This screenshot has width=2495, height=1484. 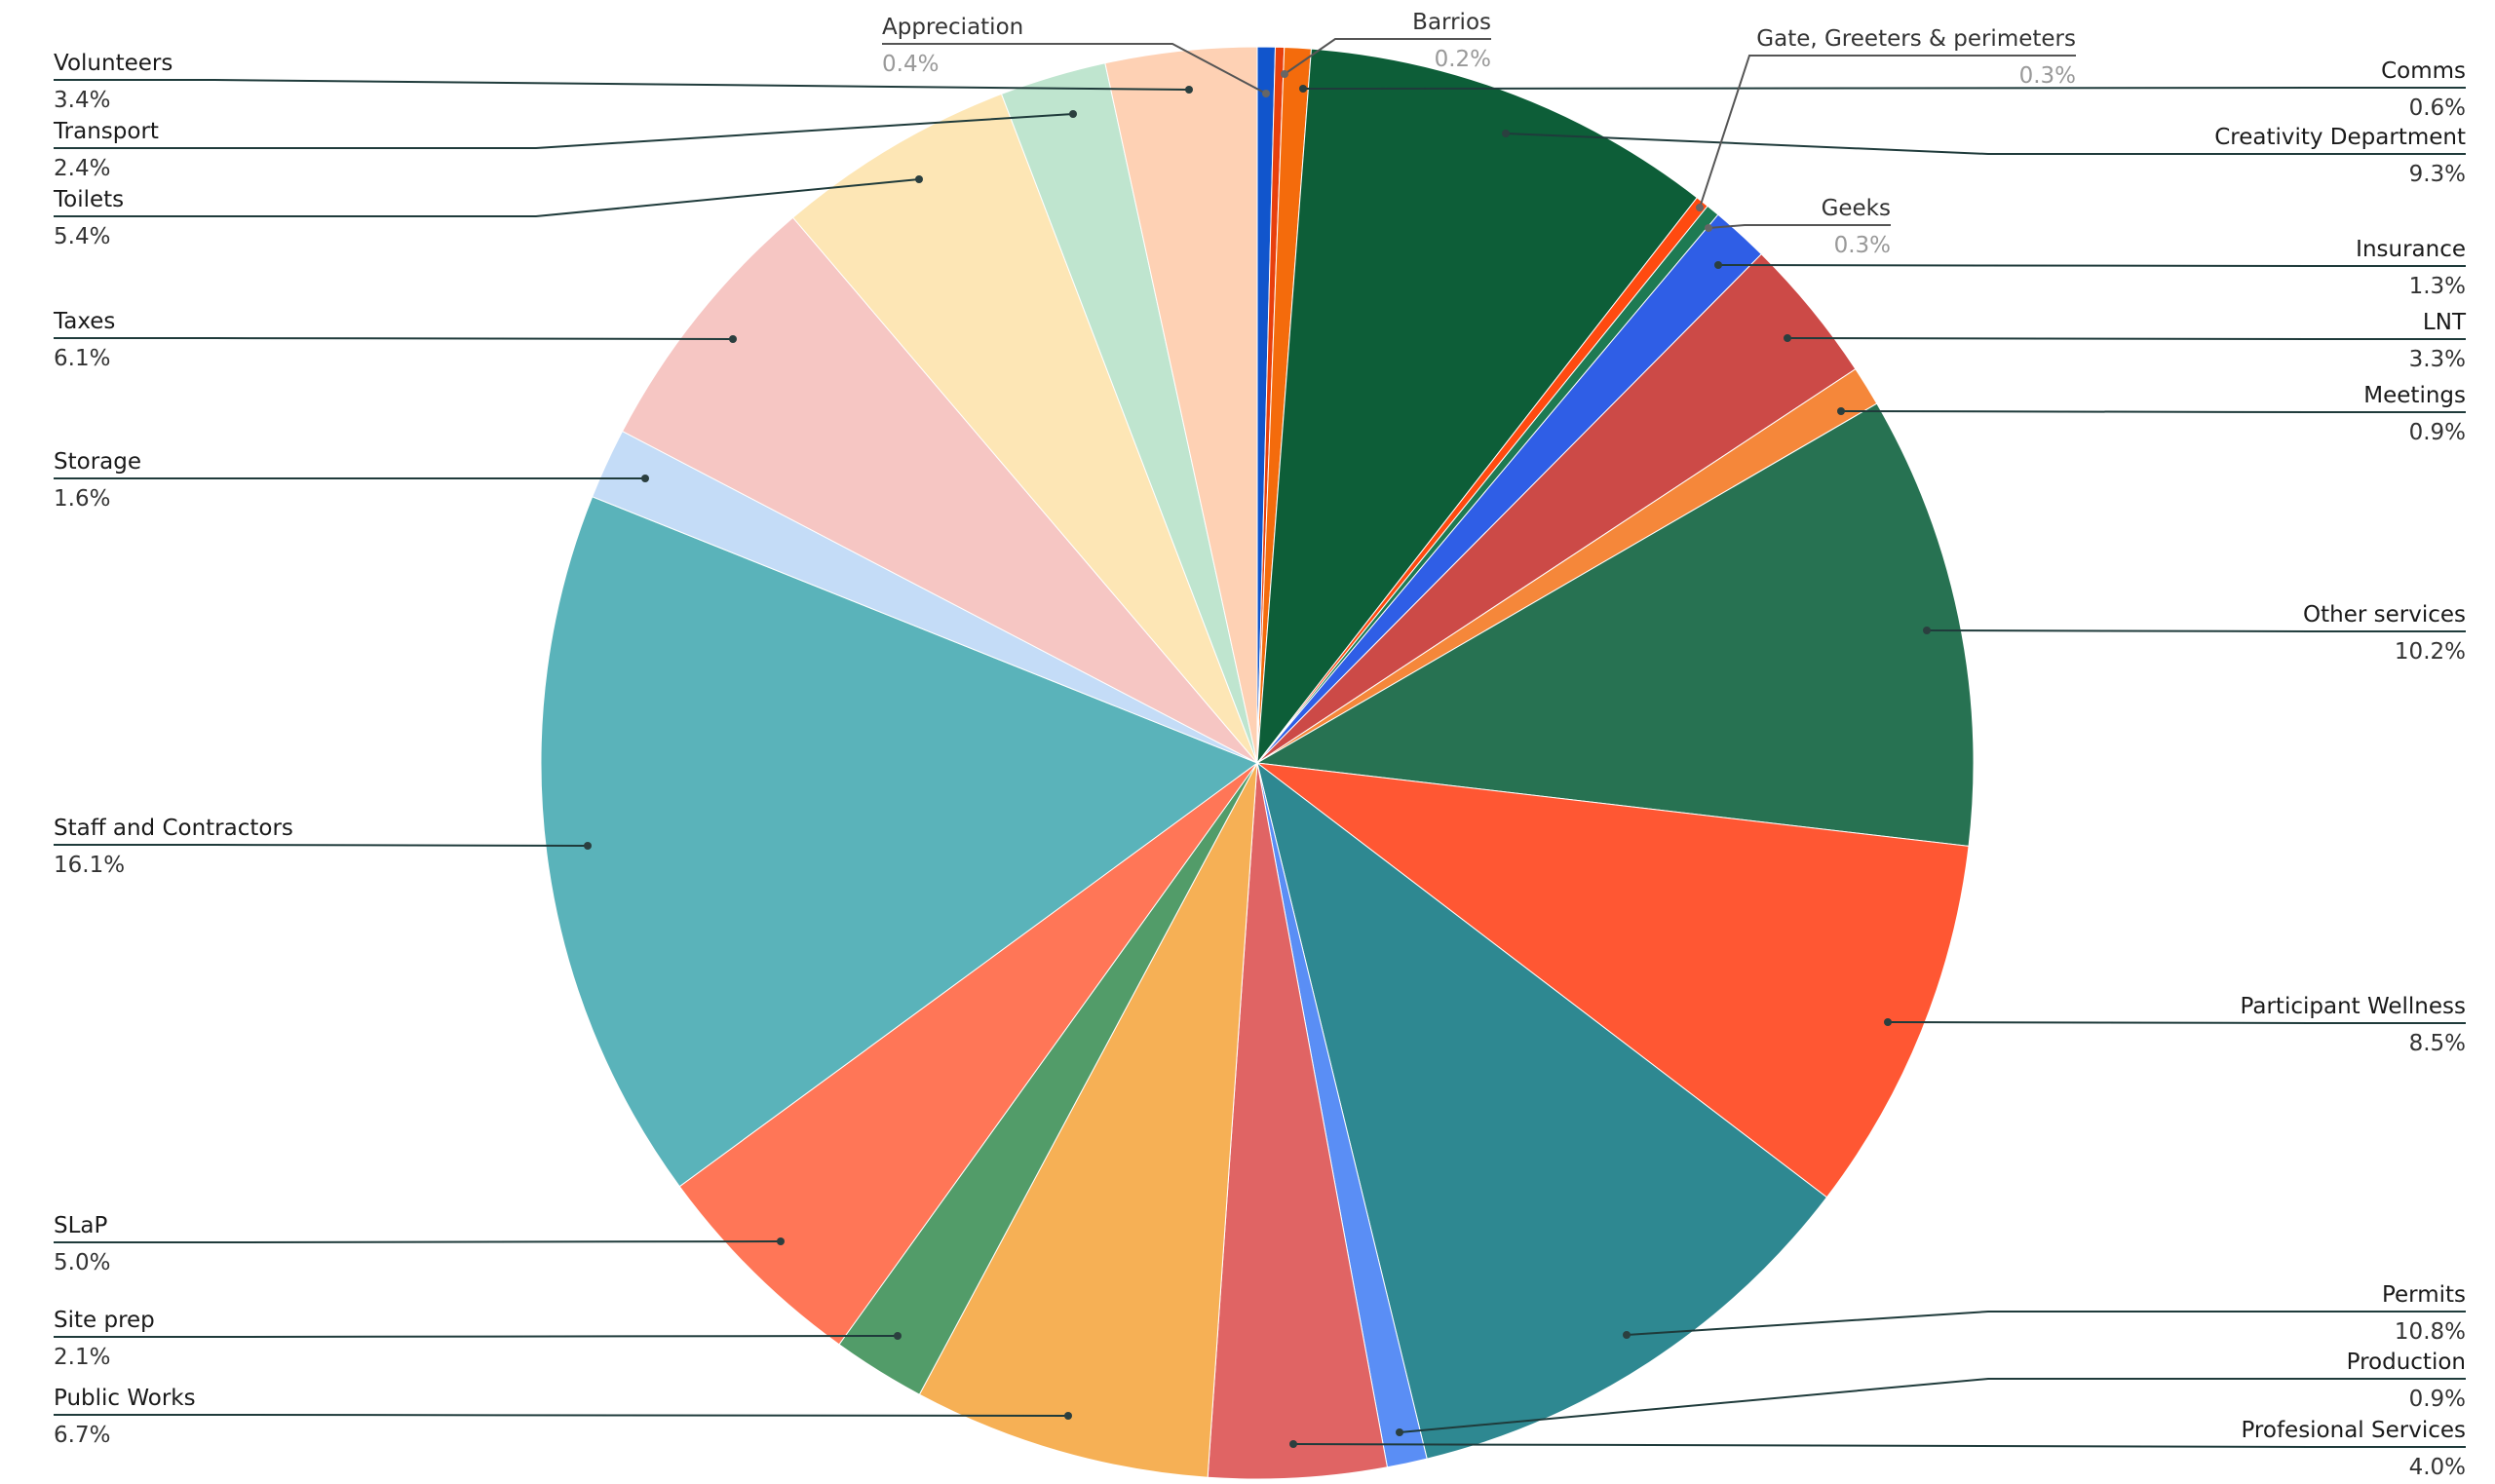 I want to click on leader-dot-insurance, so click(x=1718, y=265).